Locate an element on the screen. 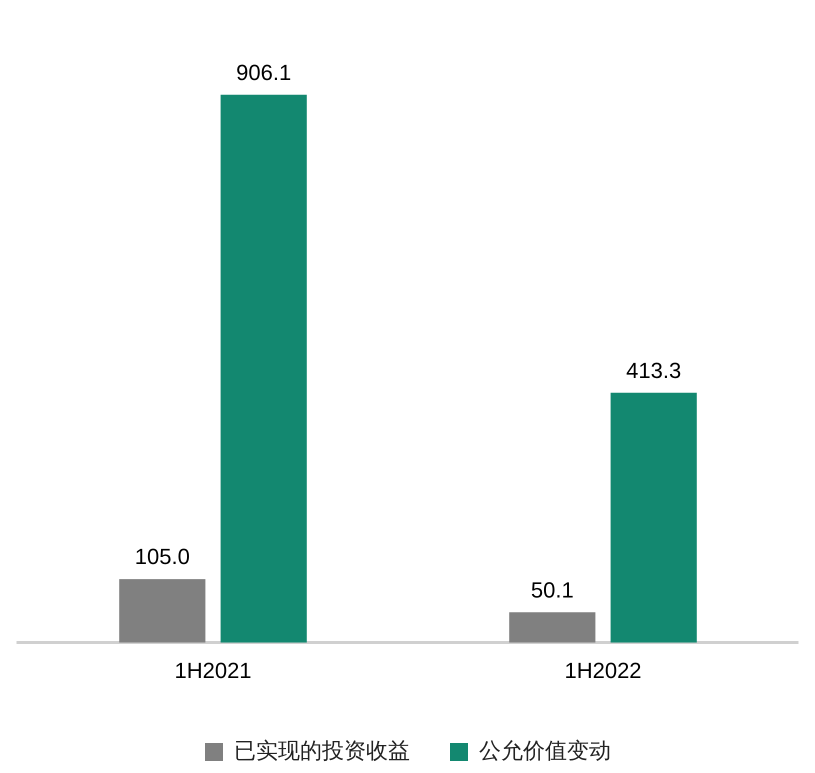 Image resolution: width=815 pixels, height=773 pixels. legend-label: 公允价值变动 is located at coordinates (545, 751).